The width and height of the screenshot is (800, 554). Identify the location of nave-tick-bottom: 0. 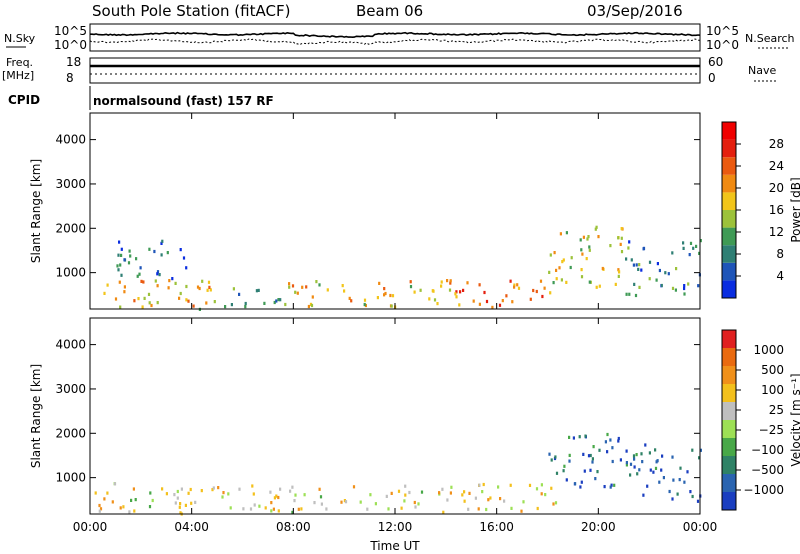
(712, 78).